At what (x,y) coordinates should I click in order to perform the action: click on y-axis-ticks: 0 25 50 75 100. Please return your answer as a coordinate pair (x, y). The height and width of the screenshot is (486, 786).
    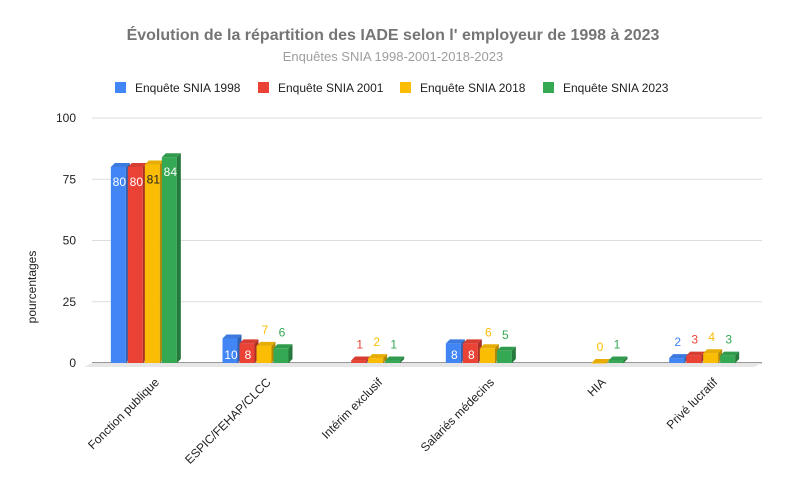
    Looking at the image, I should click on (66, 240).